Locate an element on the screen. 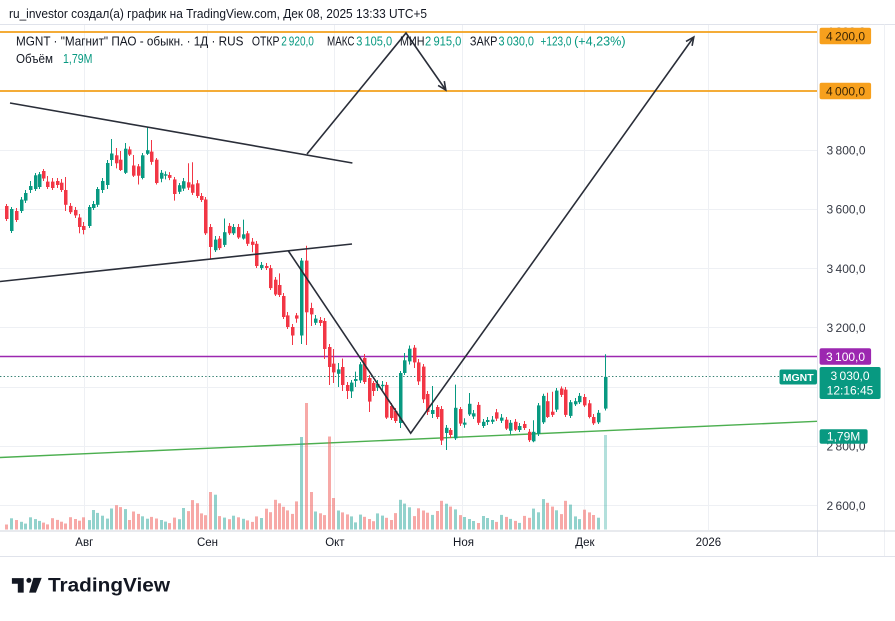 The width and height of the screenshot is (895, 621). svg-text: 2 920,0 is located at coordinates (297, 42).